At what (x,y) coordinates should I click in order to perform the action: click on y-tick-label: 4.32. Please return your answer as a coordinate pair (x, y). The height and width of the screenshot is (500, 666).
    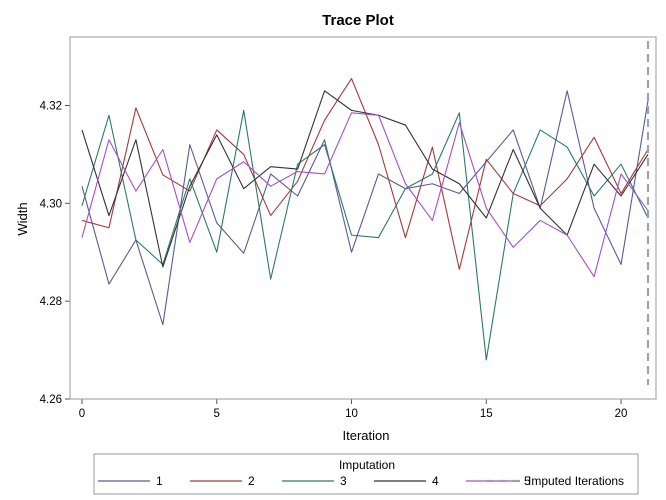
    Looking at the image, I should click on (51, 106).